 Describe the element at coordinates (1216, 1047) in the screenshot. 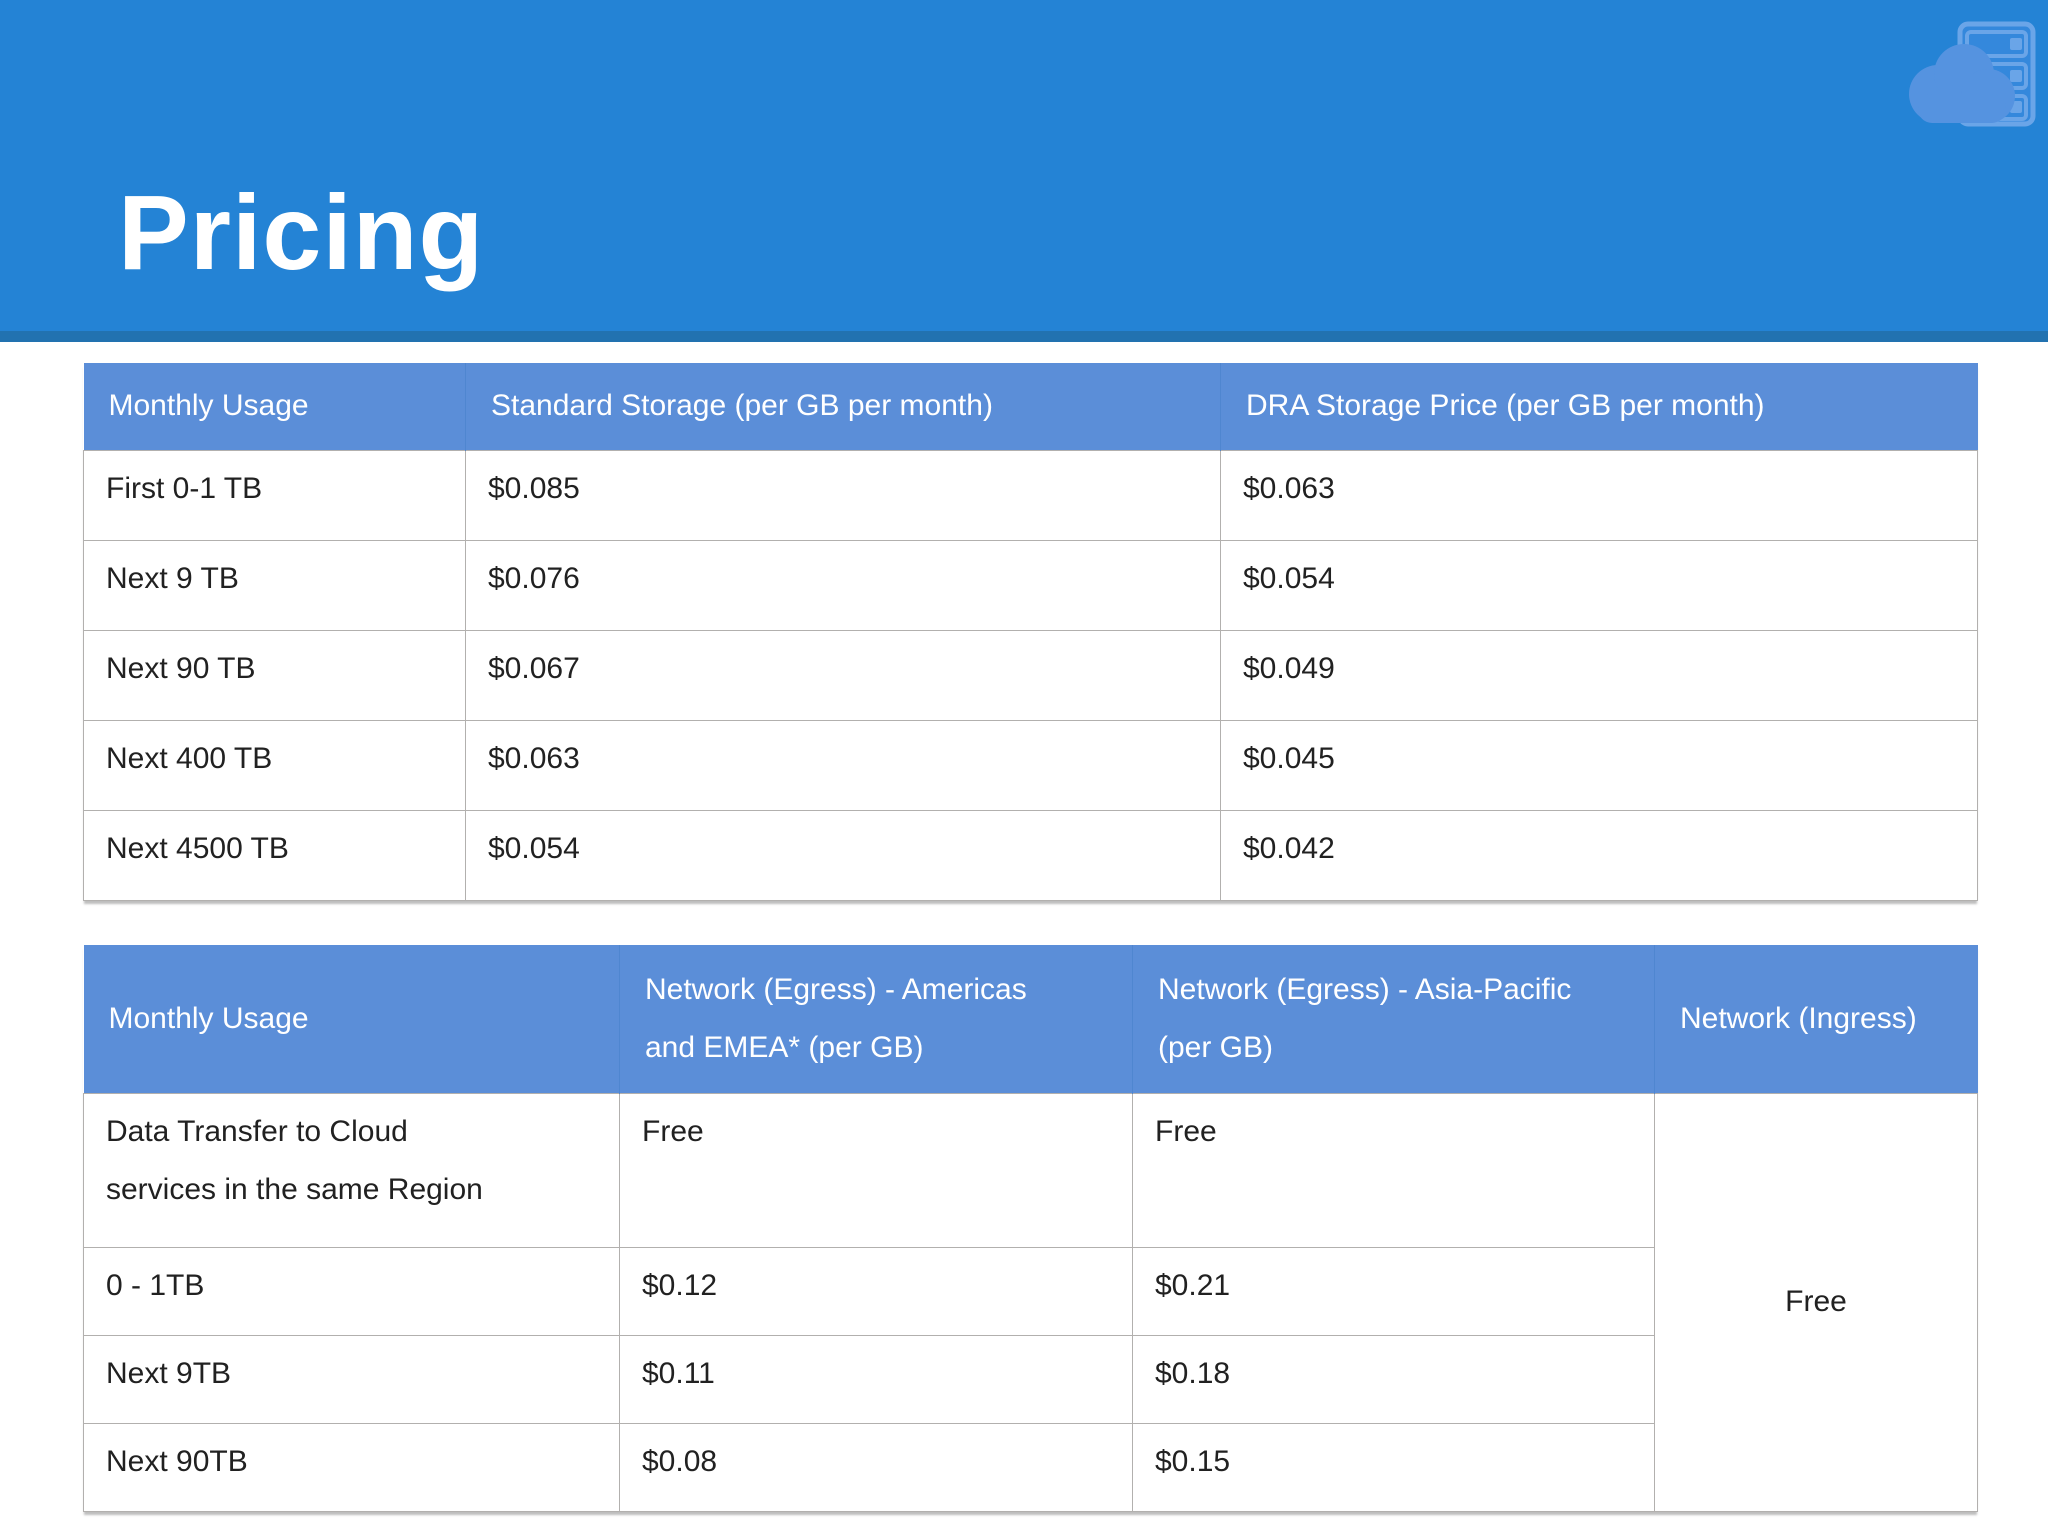

I see `header-line: (per GB)` at that location.